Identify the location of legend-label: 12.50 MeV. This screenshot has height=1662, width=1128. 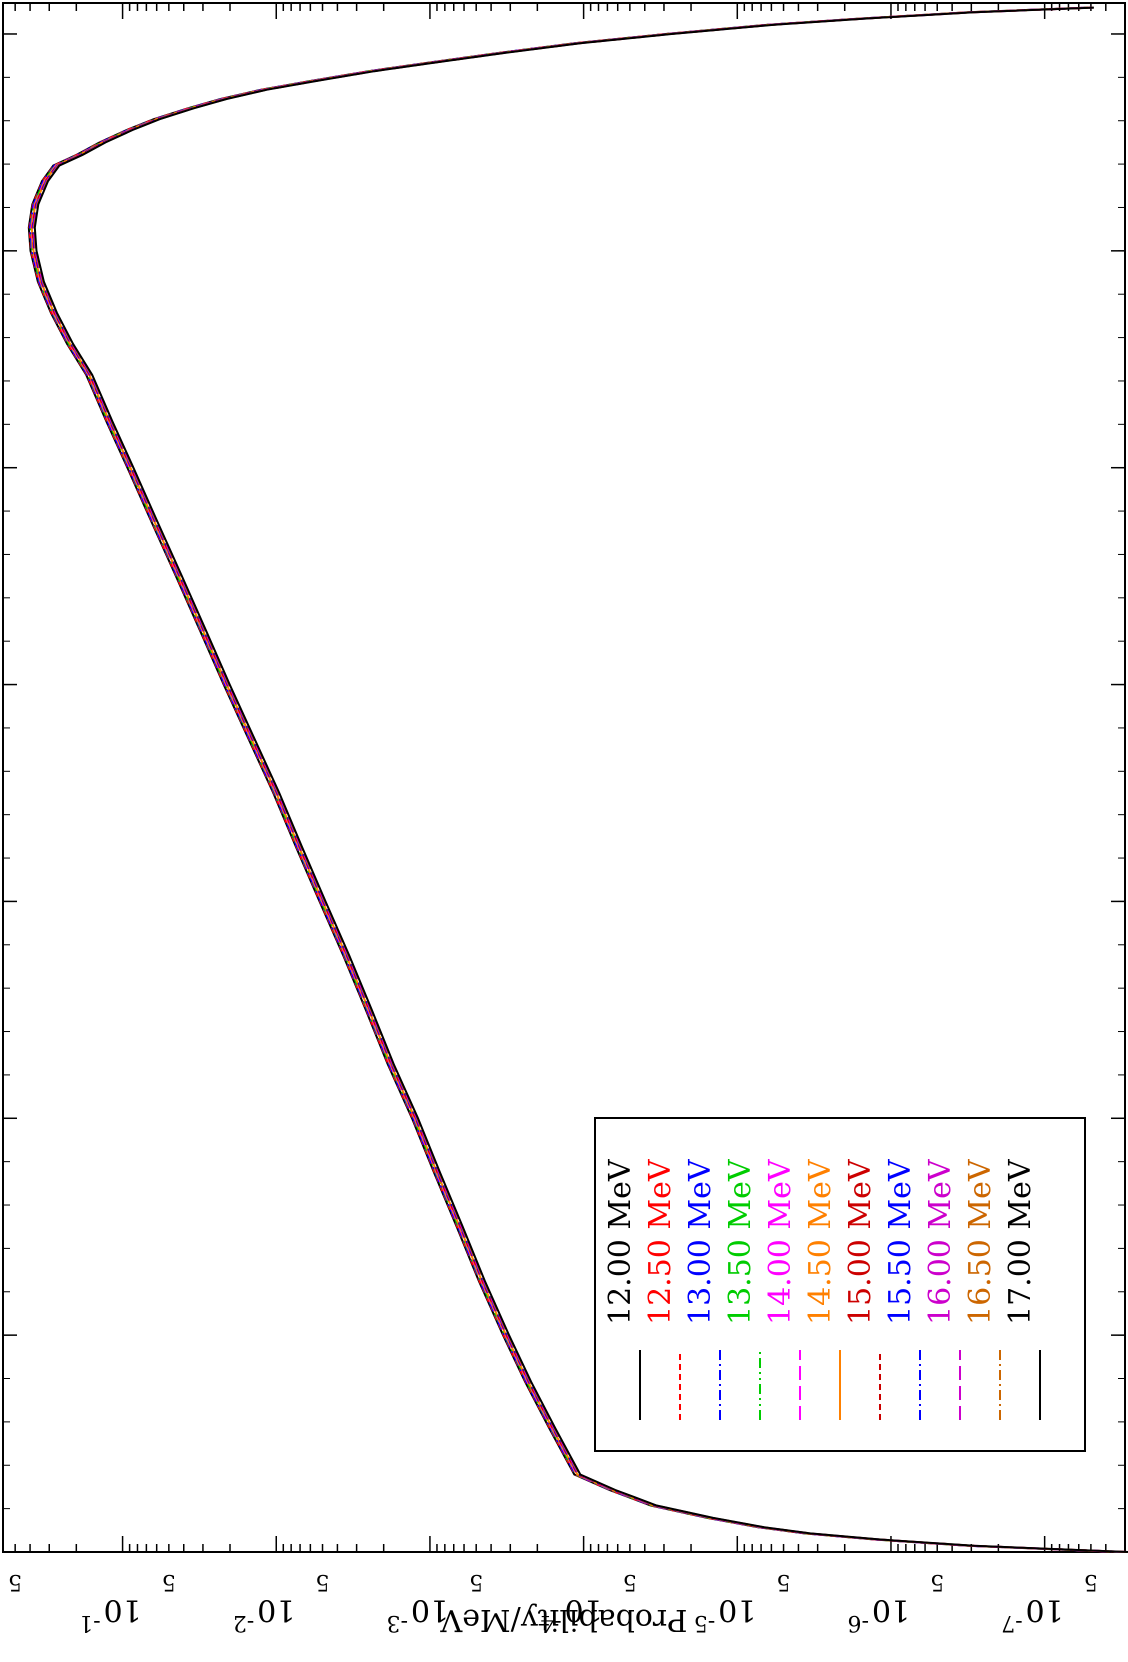
(660, 1241).